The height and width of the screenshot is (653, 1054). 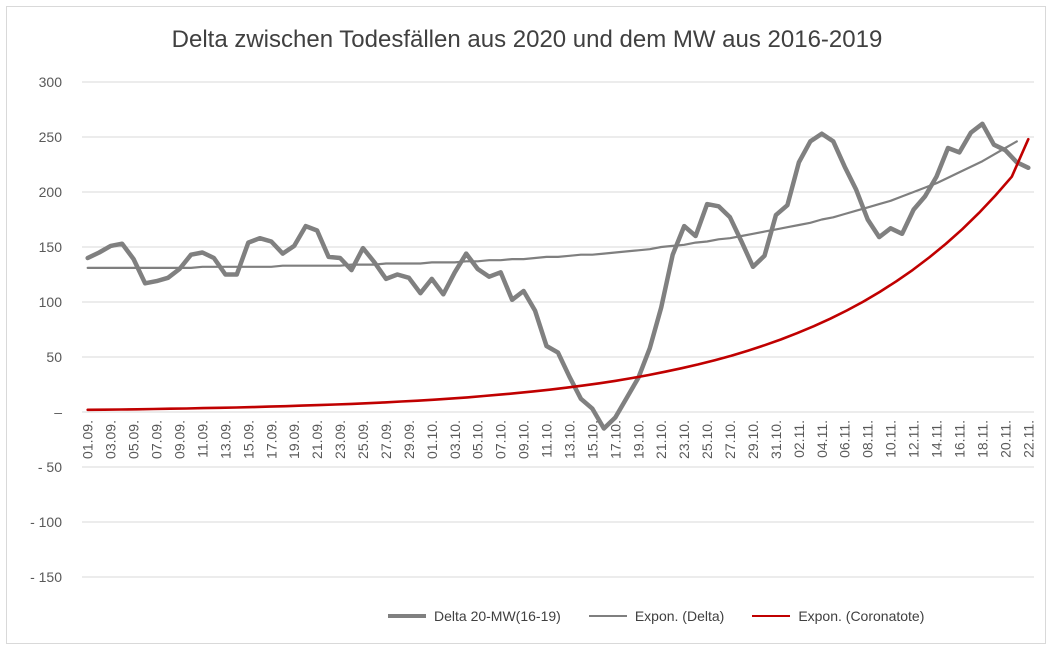 What do you see at coordinates (386, 439) in the screenshot?
I see `x-tick-label: 27.09.` at bounding box center [386, 439].